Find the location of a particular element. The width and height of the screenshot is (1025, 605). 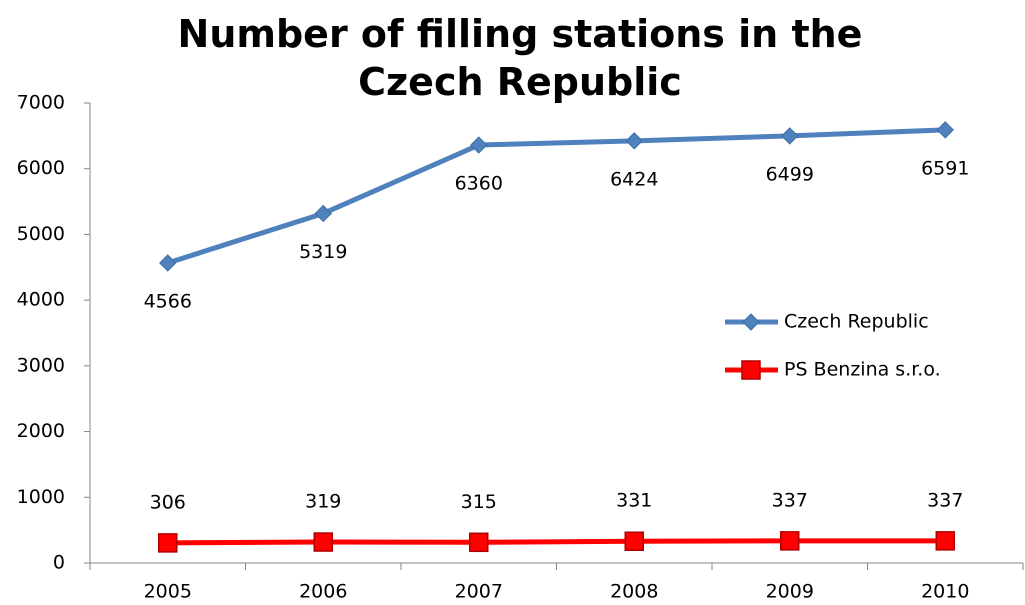

data-label: 6499 is located at coordinates (790, 174).